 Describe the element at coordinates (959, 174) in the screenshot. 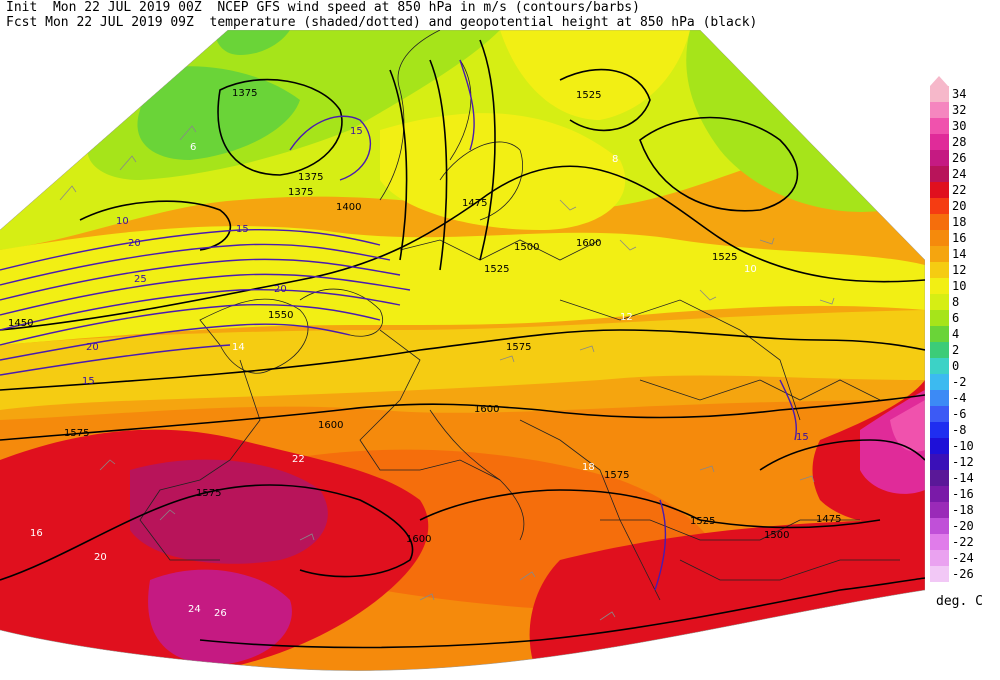

I see `legend-label: 24` at that location.